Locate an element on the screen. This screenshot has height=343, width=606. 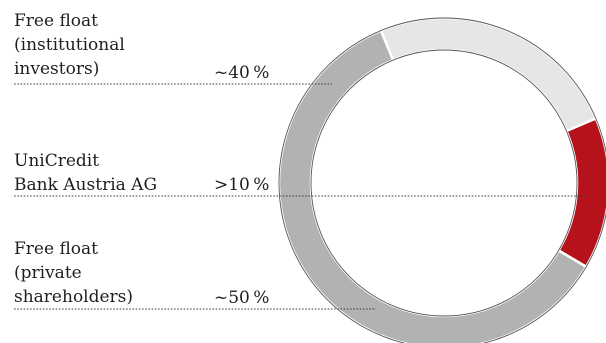
slice-label-line: shareholders) is located at coordinates (73, 297).